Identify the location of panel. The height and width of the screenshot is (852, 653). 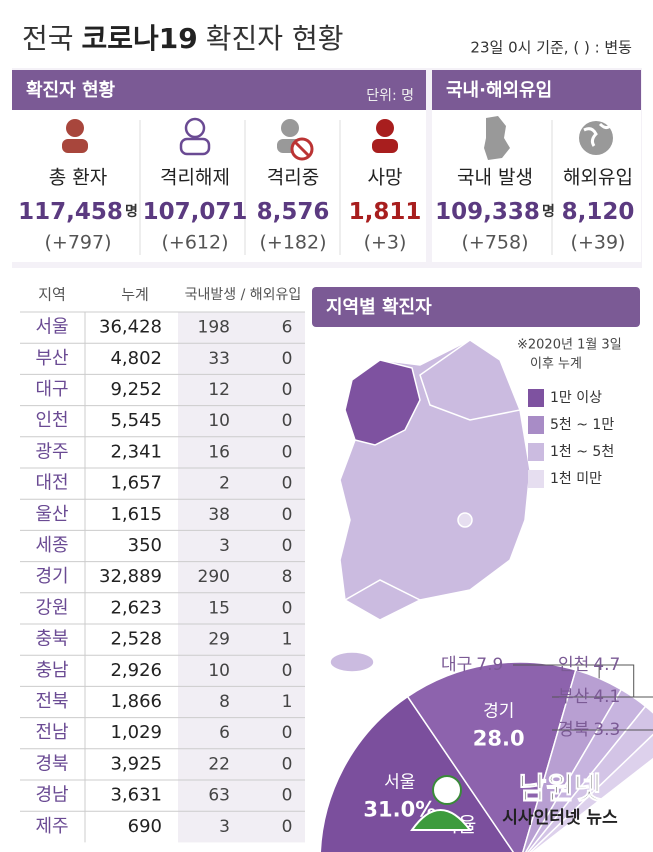
(219, 186).